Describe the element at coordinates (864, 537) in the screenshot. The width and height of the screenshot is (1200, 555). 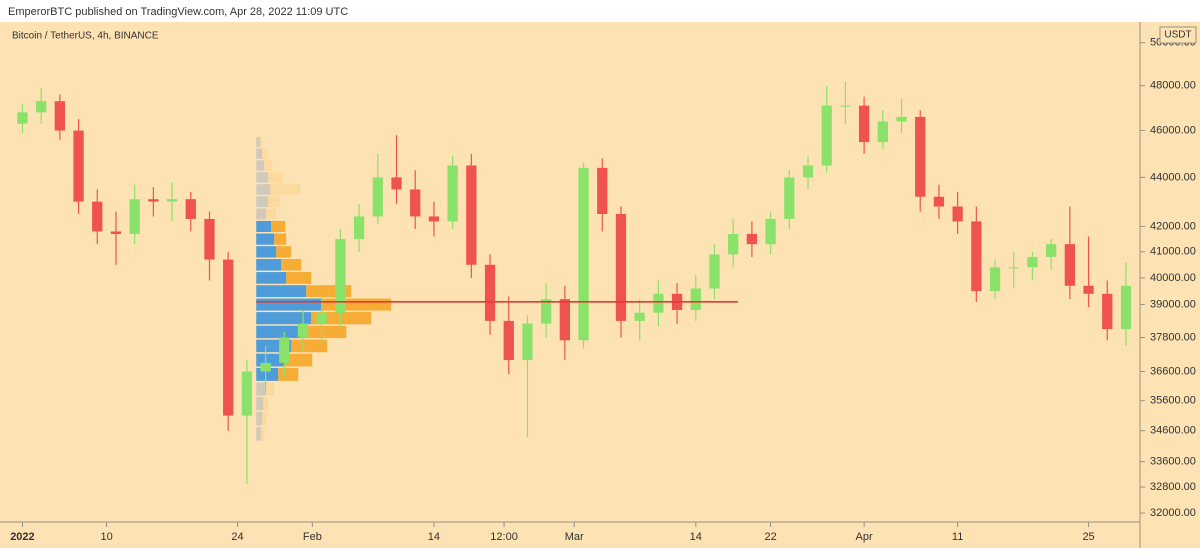
I see `x-tick-label: Apr` at that location.